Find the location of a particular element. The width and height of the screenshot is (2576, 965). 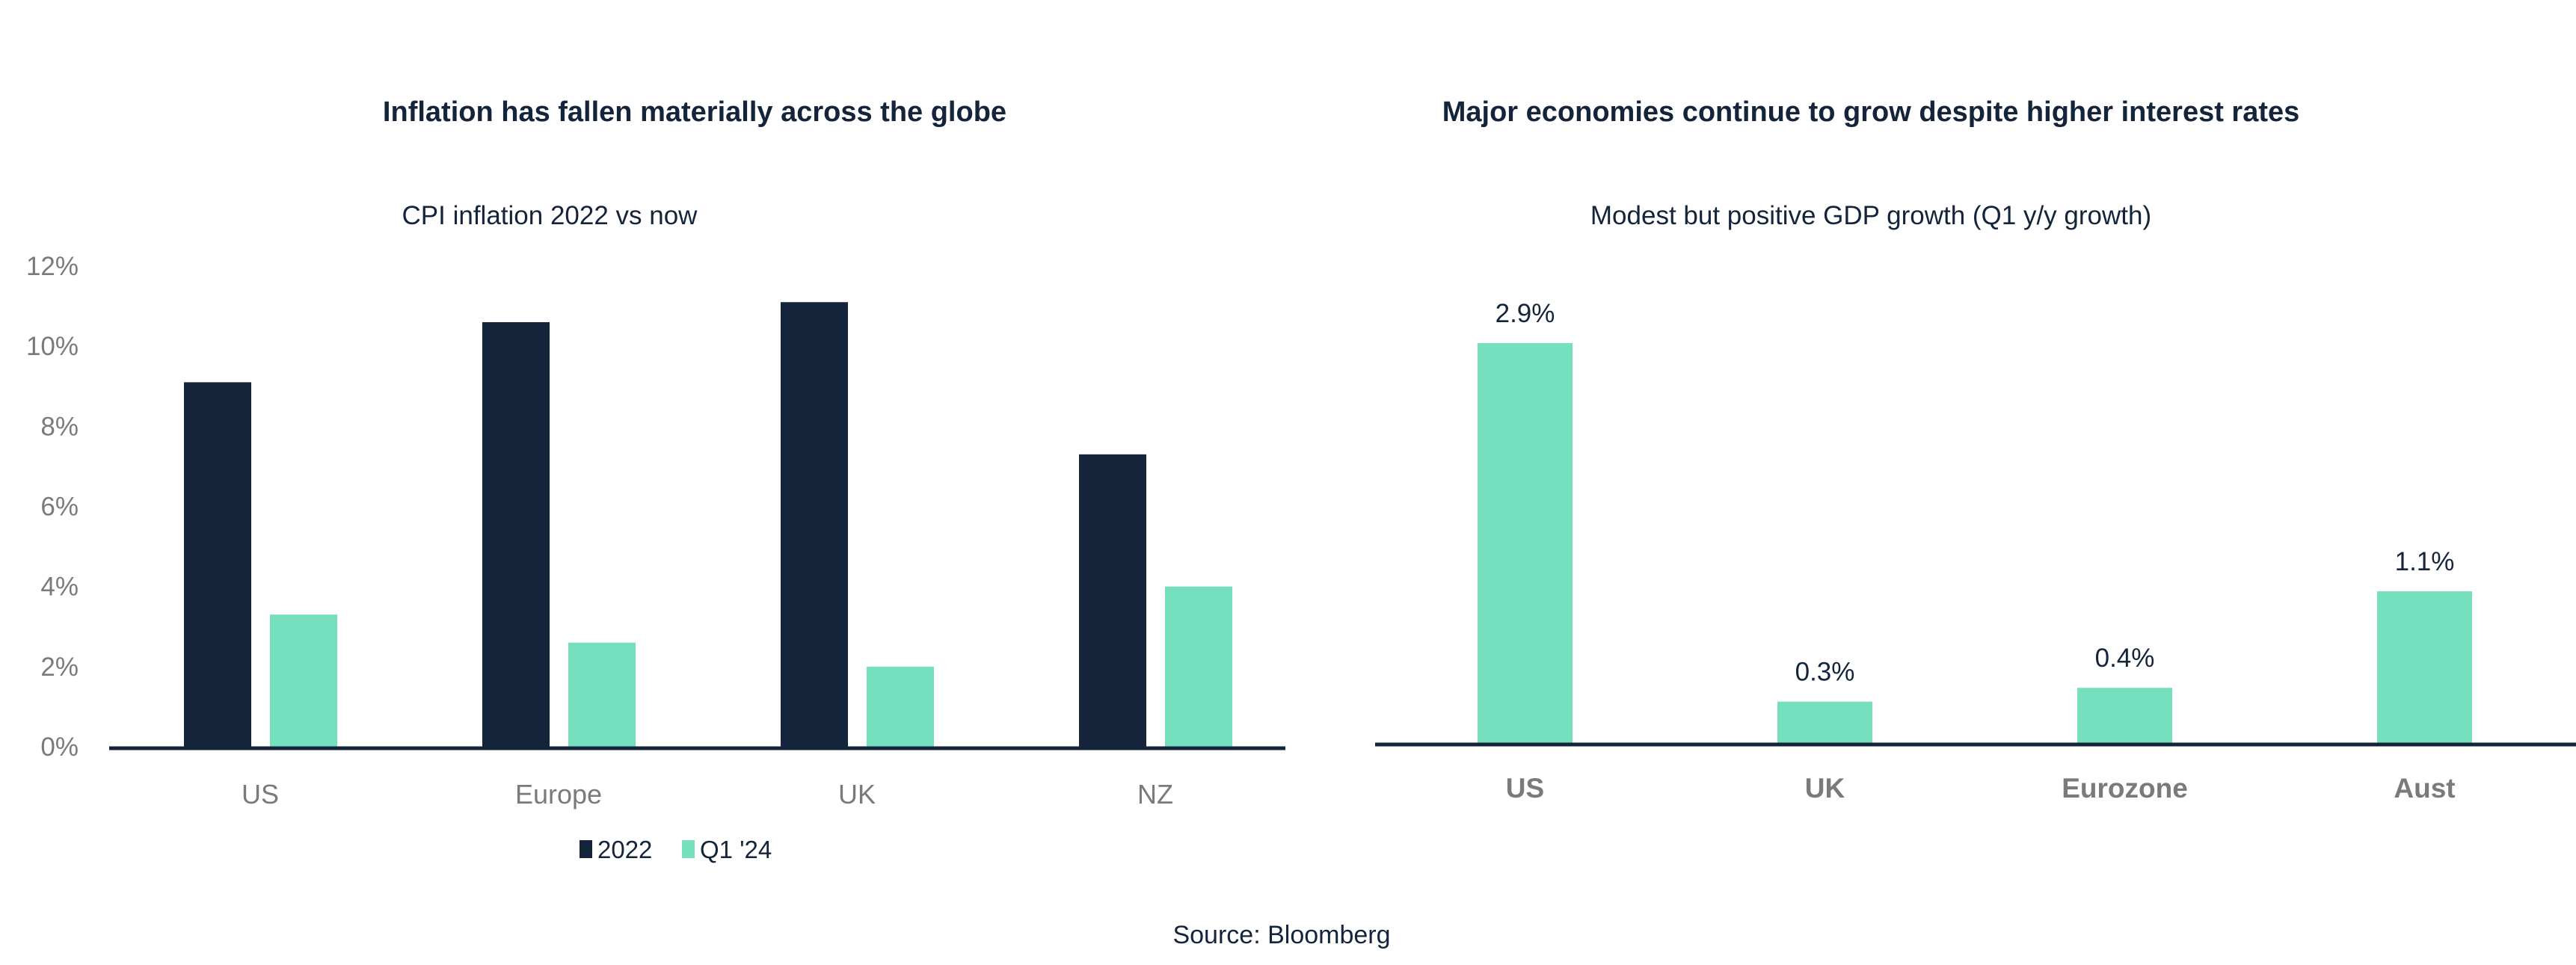

bar-us-2022 is located at coordinates (217, 564).